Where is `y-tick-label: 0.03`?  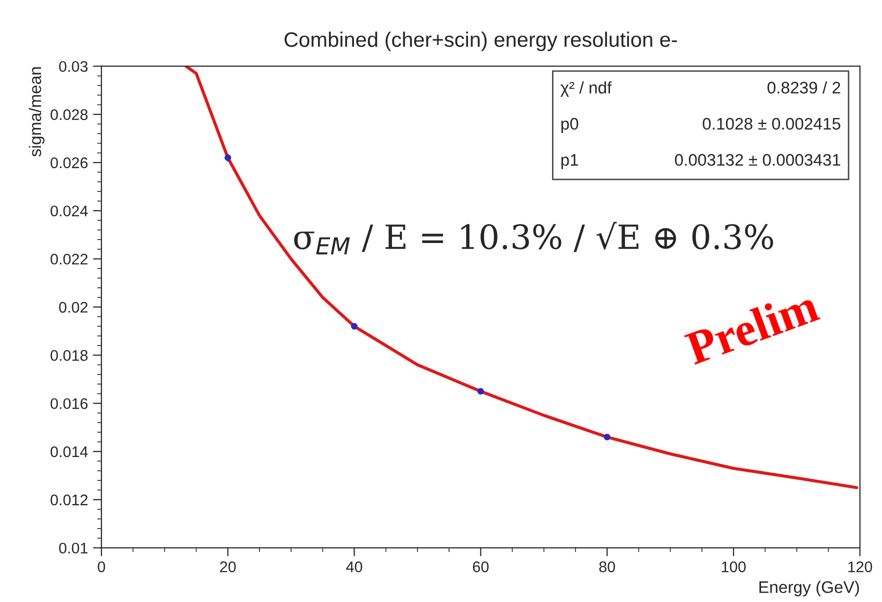
y-tick-label: 0.03 is located at coordinates (73, 66).